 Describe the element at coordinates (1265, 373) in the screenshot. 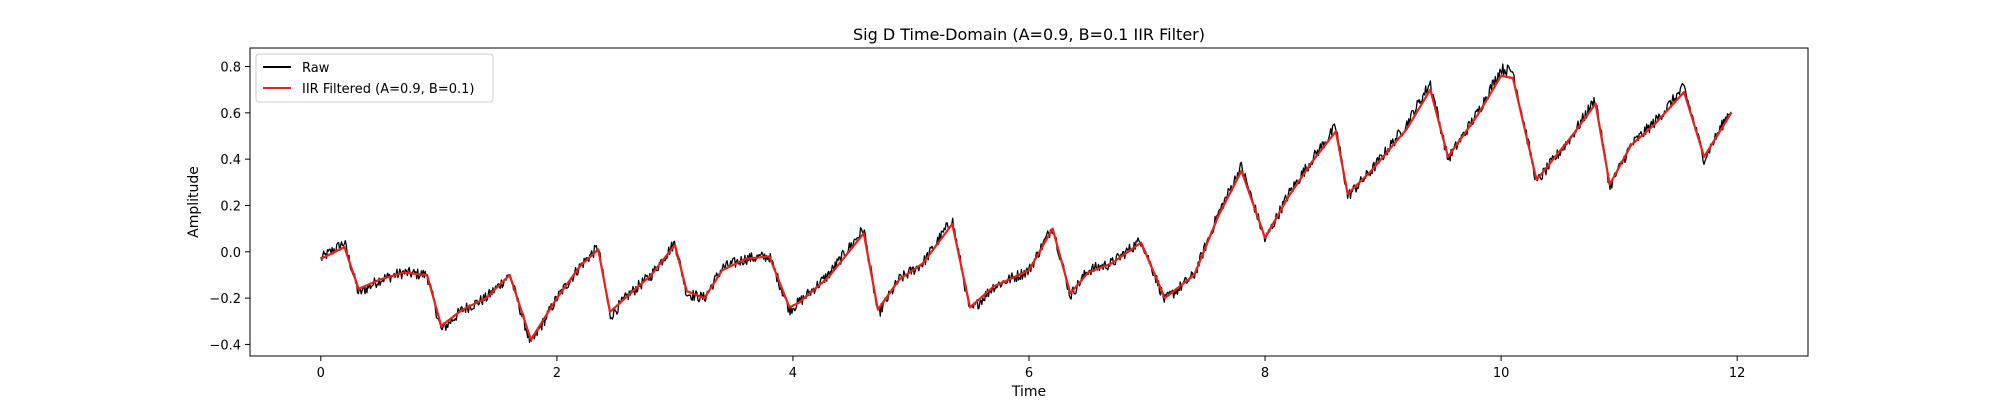

I see `x-tick-label: 8` at that location.